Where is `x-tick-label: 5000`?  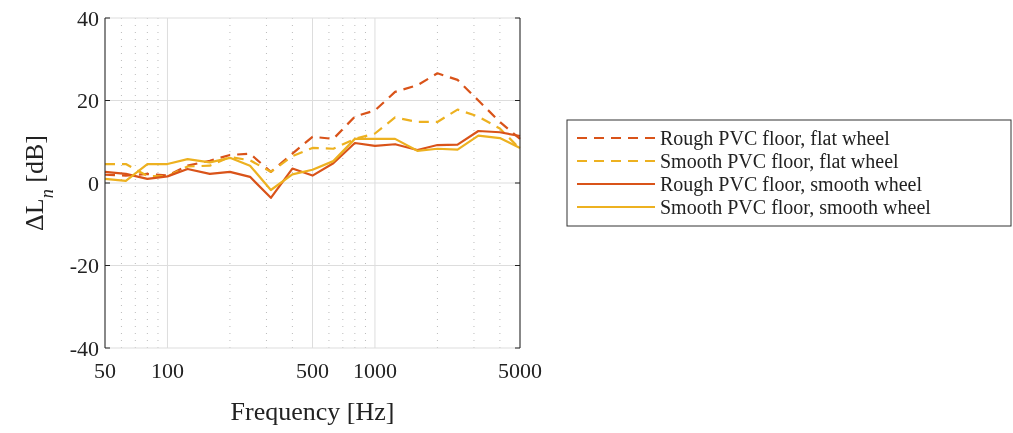
x-tick-label: 5000 is located at coordinates (520, 370).